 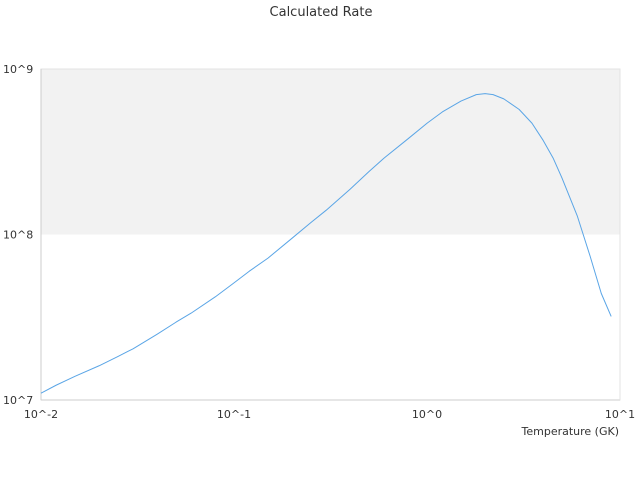 What do you see at coordinates (18, 400) in the screenshot?
I see `y-tick-label: 10^7` at bounding box center [18, 400].